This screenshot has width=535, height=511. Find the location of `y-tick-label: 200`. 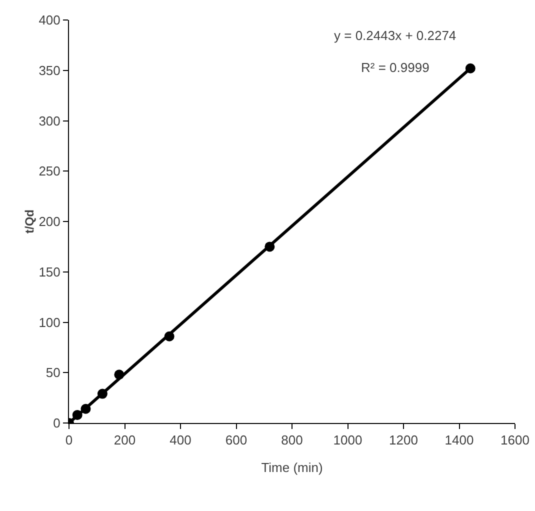

y-tick-label: 200 is located at coordinates (49, 222).